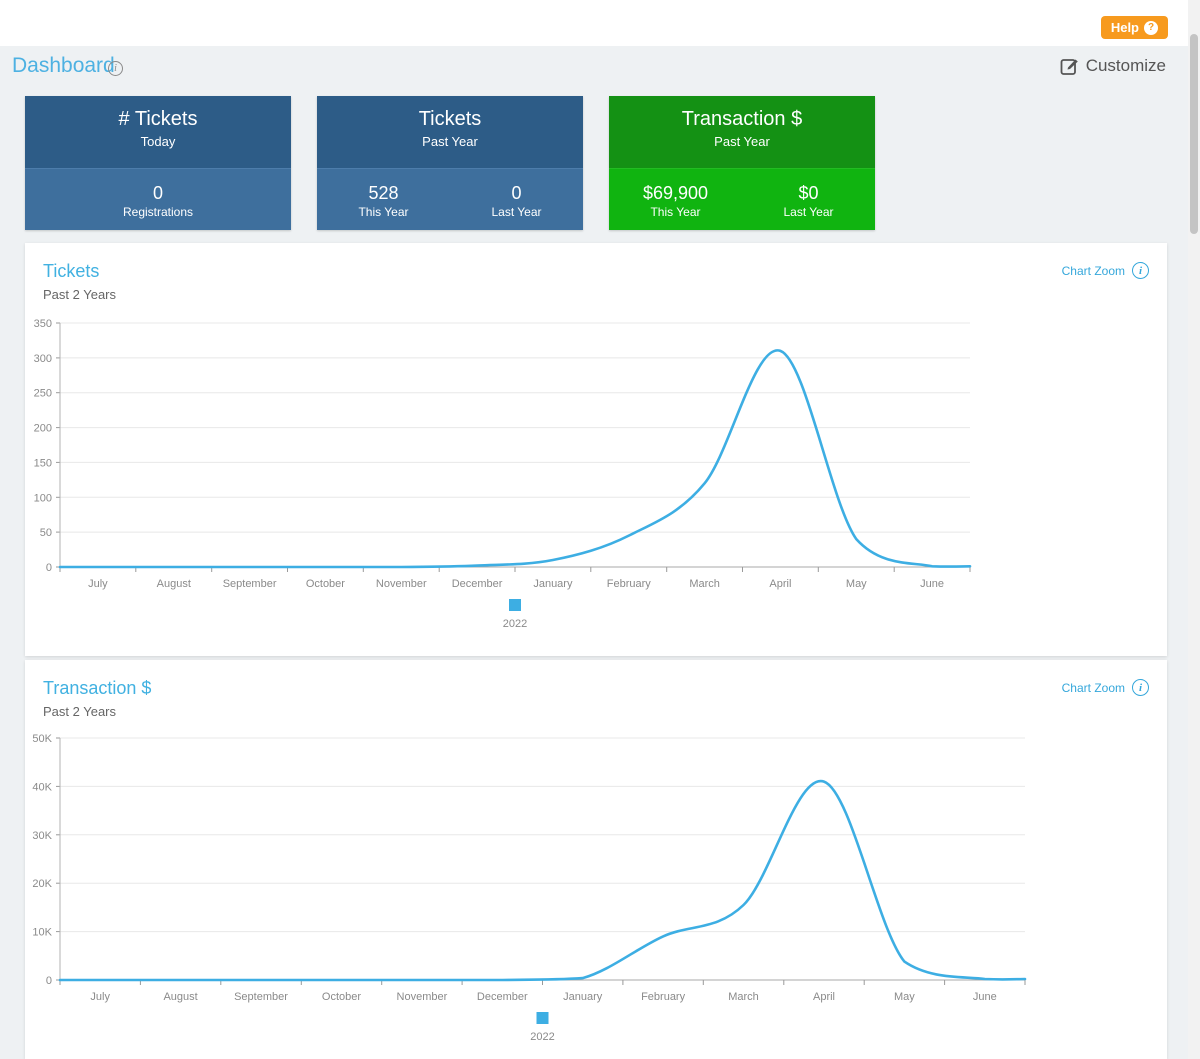 Image resolution: width=1200 pixels, height=1059 pixels. Describe the element at coordinates (43, 498) in the screenshot. I see `y-tick-label: 100` at that location.